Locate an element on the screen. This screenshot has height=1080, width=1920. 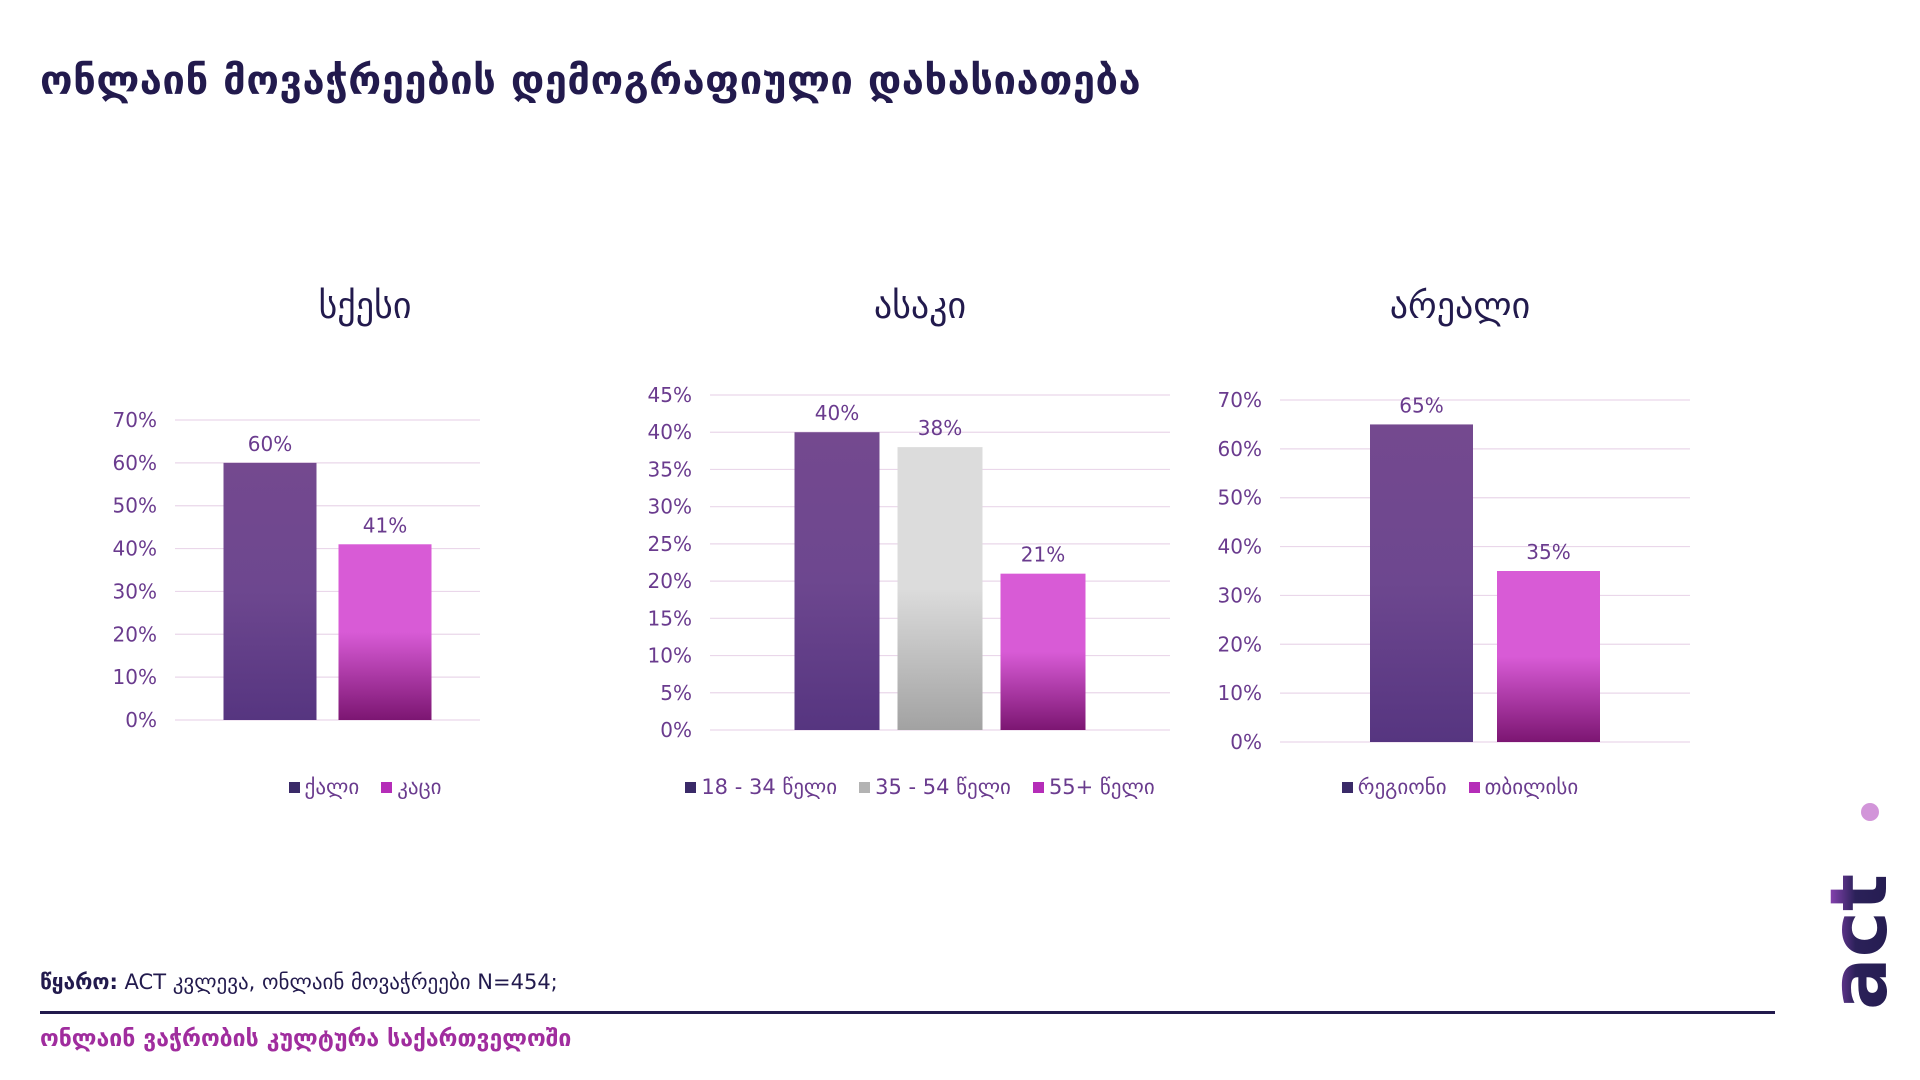
legend-item: 55+ წელი is located at coordinates (1093, 787).